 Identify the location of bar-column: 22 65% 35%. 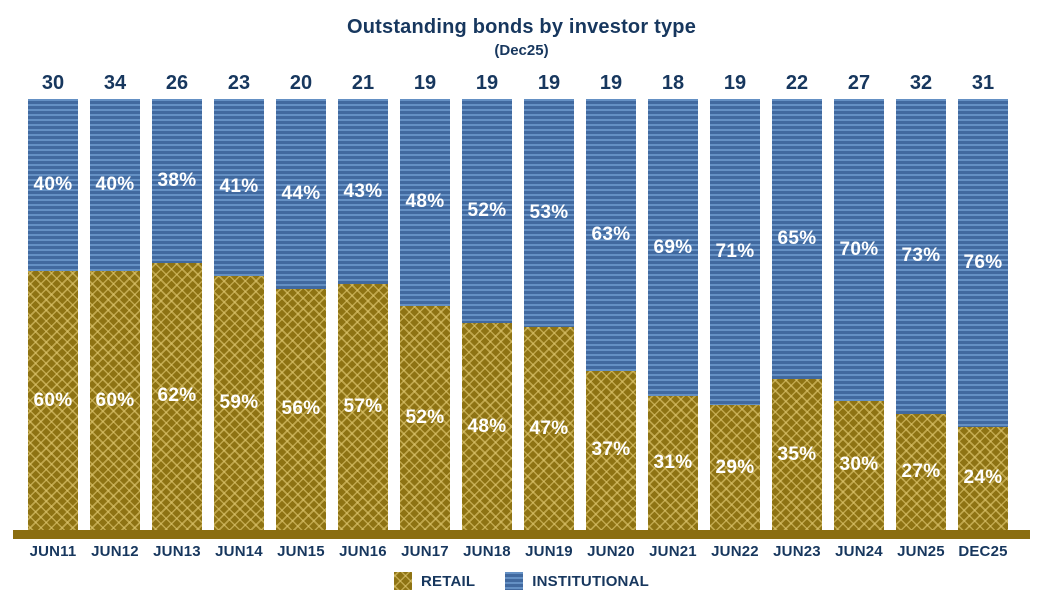
(797, 301).